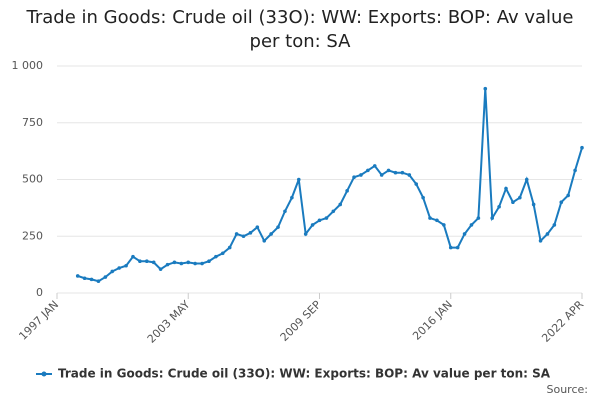 The image size is (600, 400). What do you see at coordinates (32, 179) in the screenshot?
I see `y-tick-label: 500` at bounding box center [32, 179].